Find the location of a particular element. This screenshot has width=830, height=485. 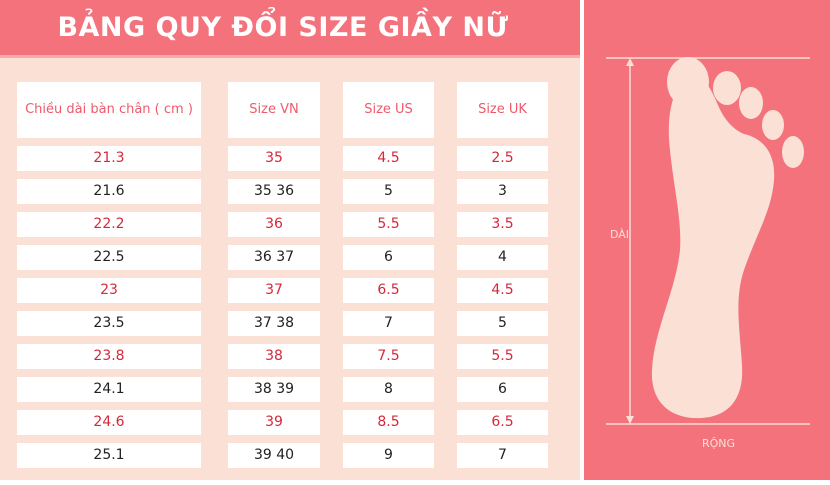

foot-sole-shape is located at coordinates (713, 247).